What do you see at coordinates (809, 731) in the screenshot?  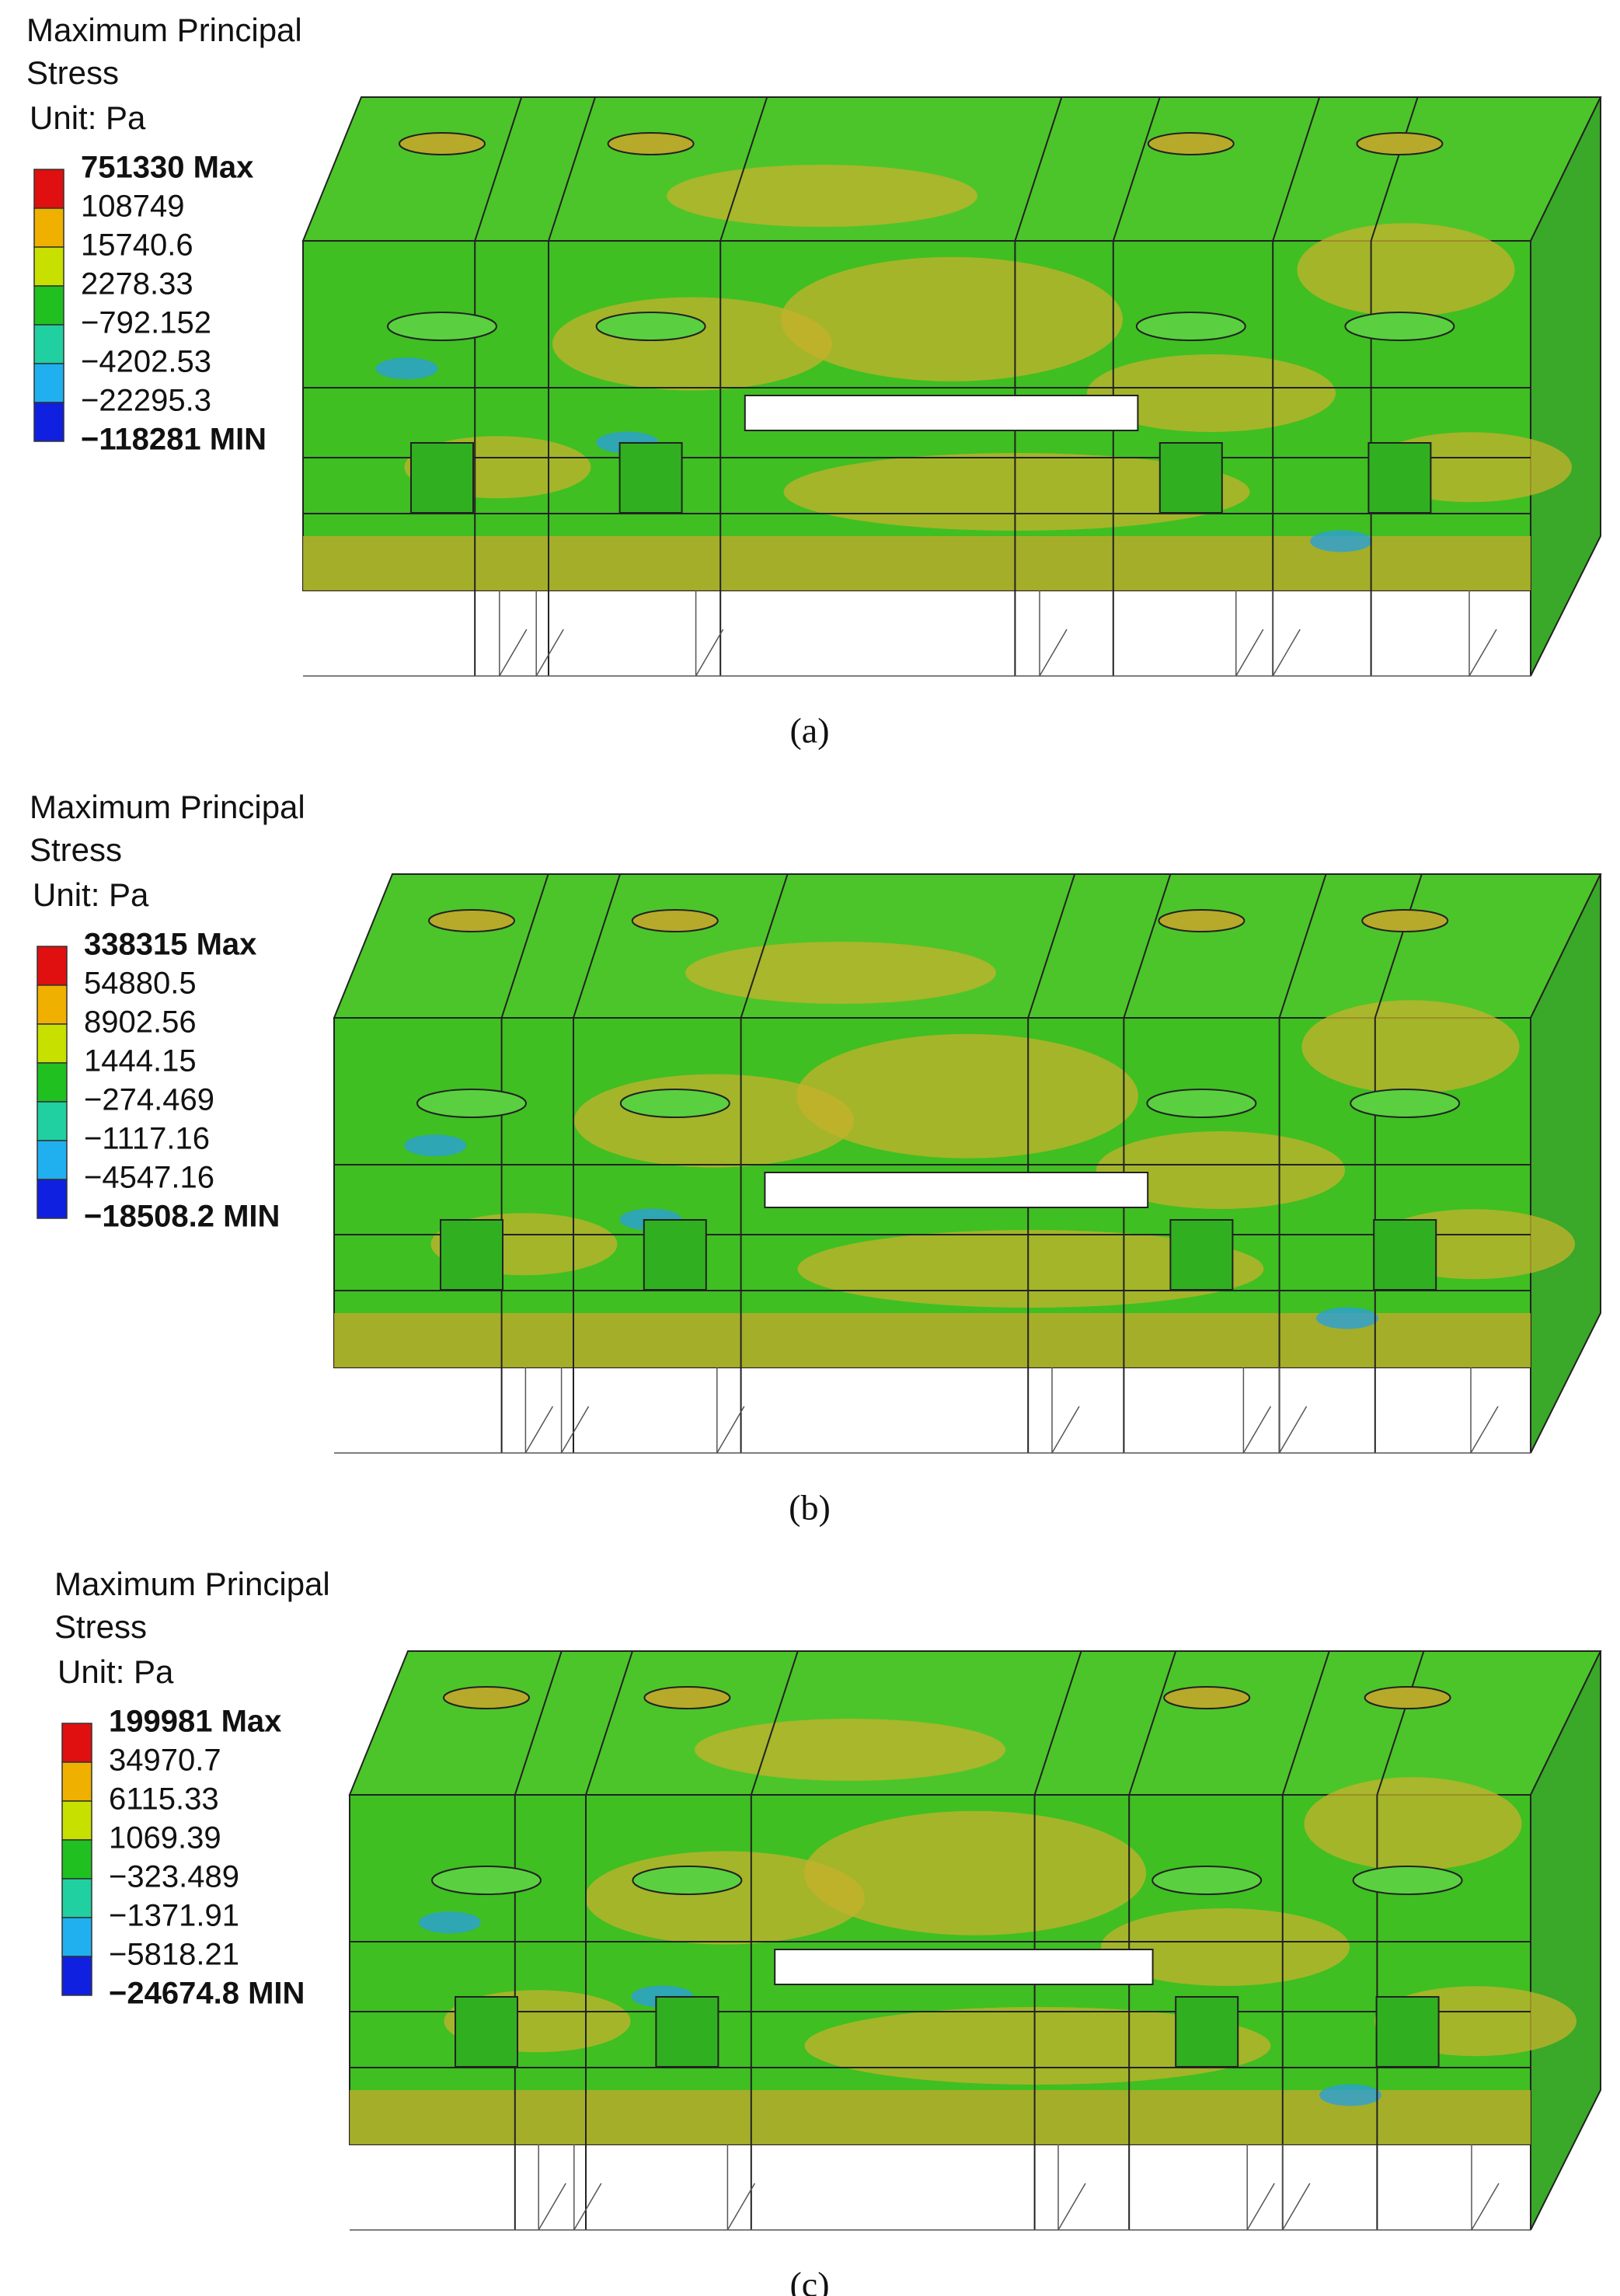 I see `caption: (a)` at bounding box center [809, 731].